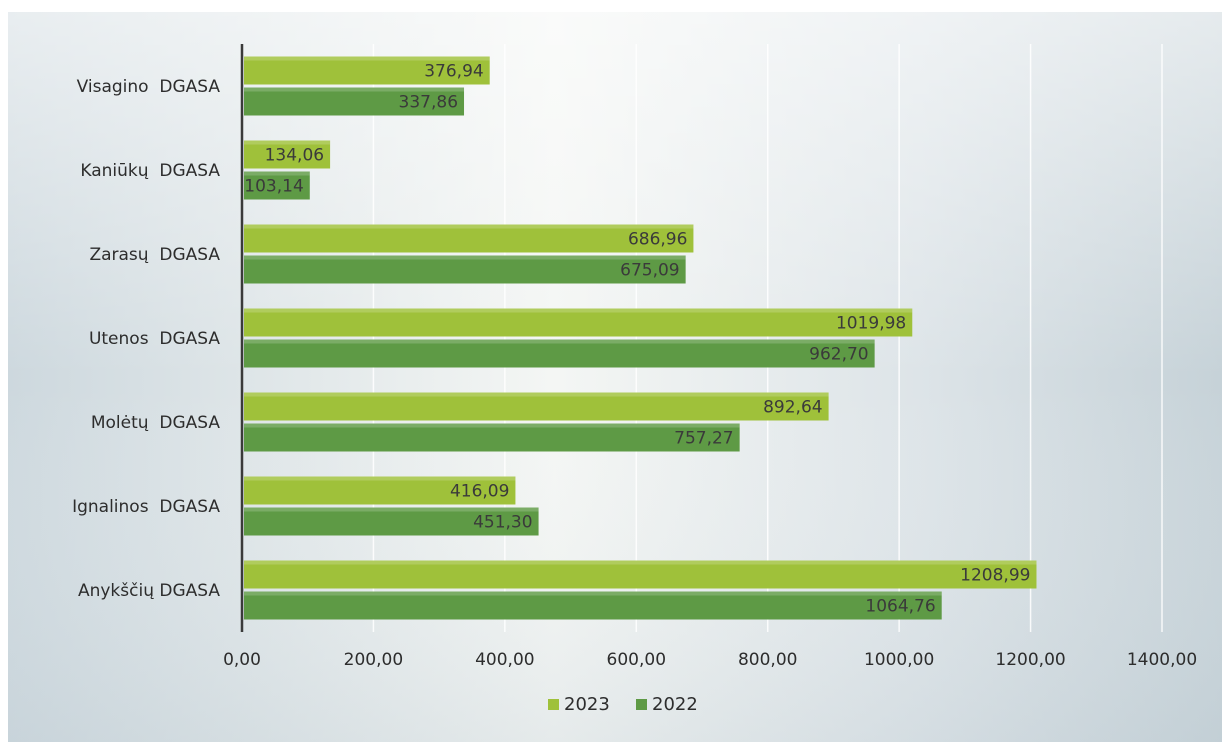  I want to click on data-label-2023-4: 892,64, so click(792, 408).